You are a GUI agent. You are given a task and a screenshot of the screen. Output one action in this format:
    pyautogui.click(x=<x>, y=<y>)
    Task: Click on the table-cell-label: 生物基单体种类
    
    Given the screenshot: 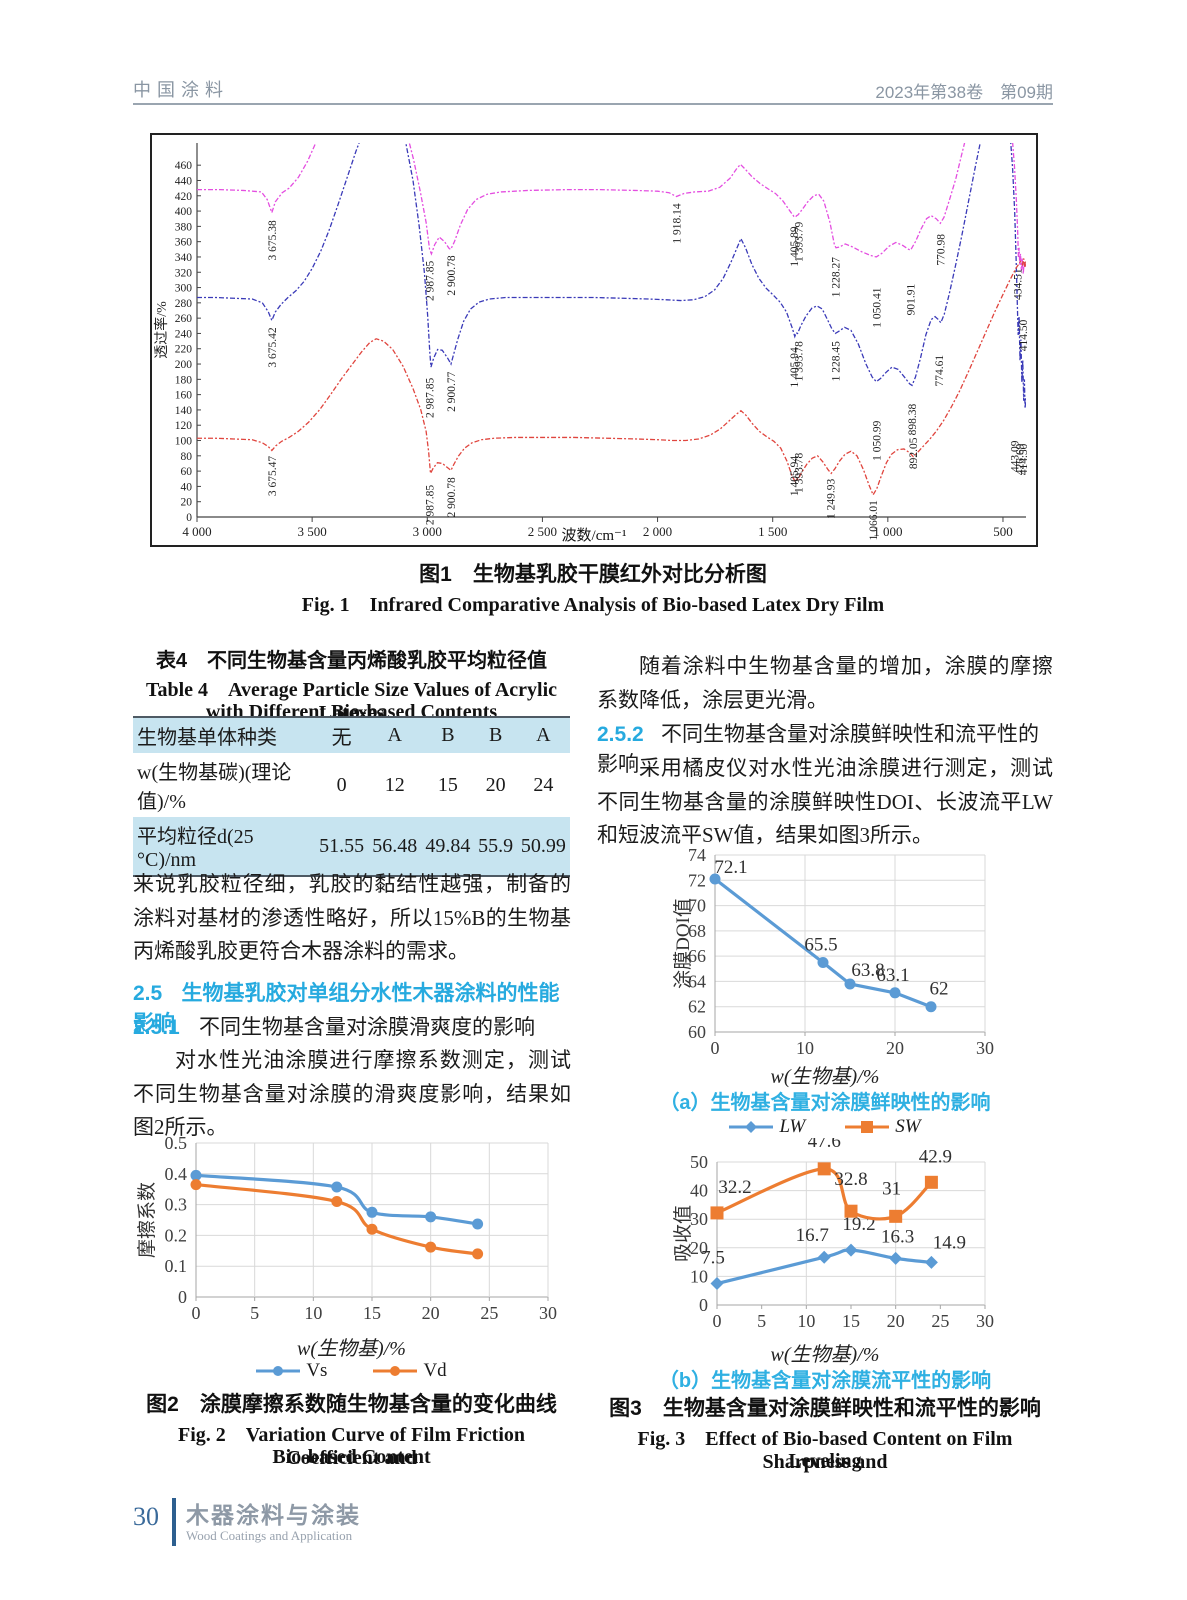 What is the action you would take?
    pyautogui.click(x=207, y=738)
    